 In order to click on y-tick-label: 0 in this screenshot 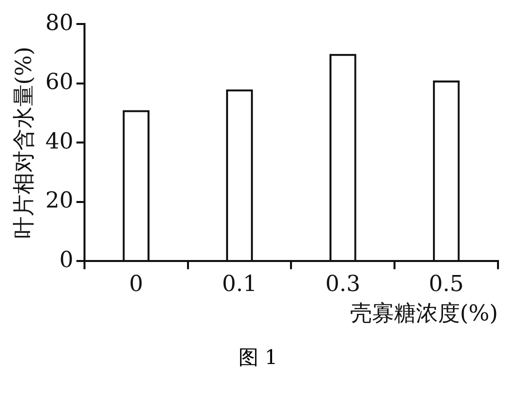, I will do `click(66, 260)`.